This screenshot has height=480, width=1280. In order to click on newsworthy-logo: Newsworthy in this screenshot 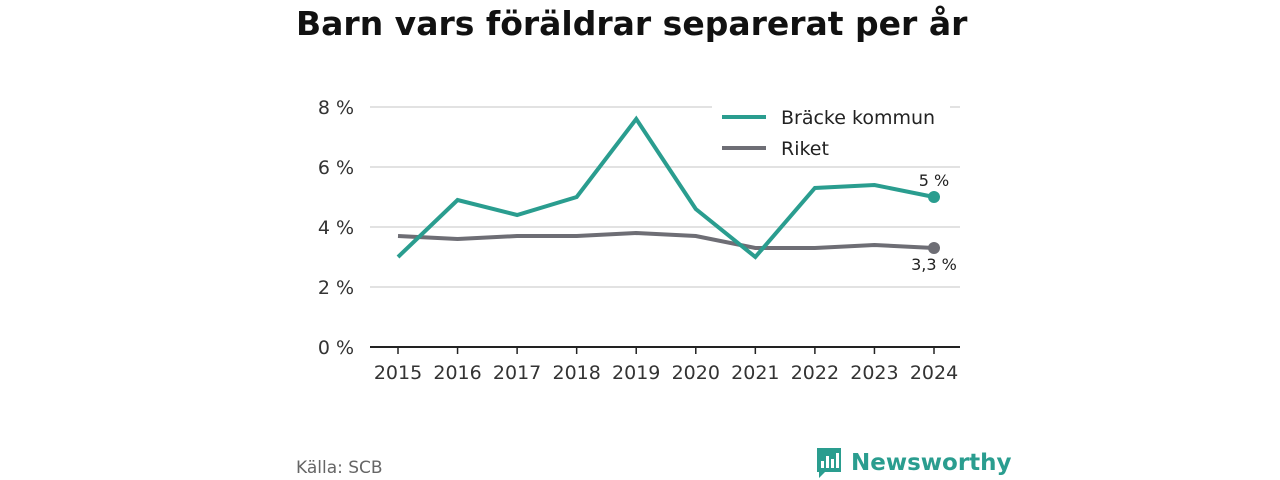, I will do `click(913, 463)`.